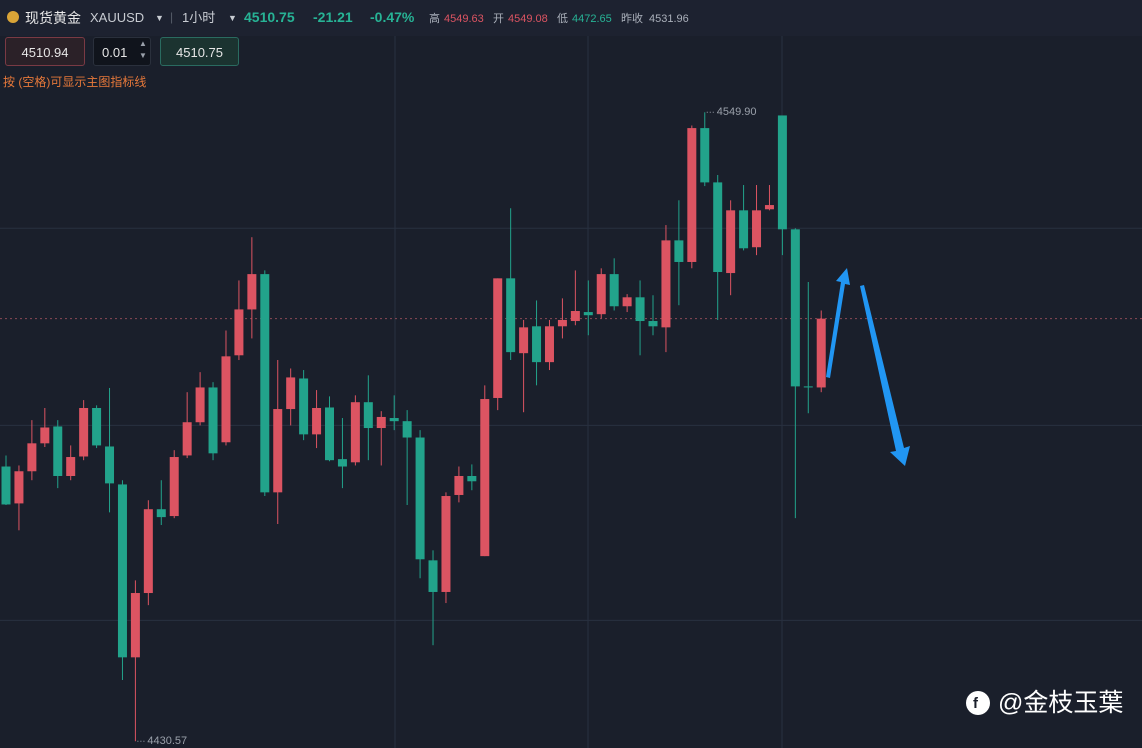 The width and height of the screenshot is (1142, 748). Describe the element at coordinates (199, 17) in the screenshot. I see `interval: 1小时` at that location.